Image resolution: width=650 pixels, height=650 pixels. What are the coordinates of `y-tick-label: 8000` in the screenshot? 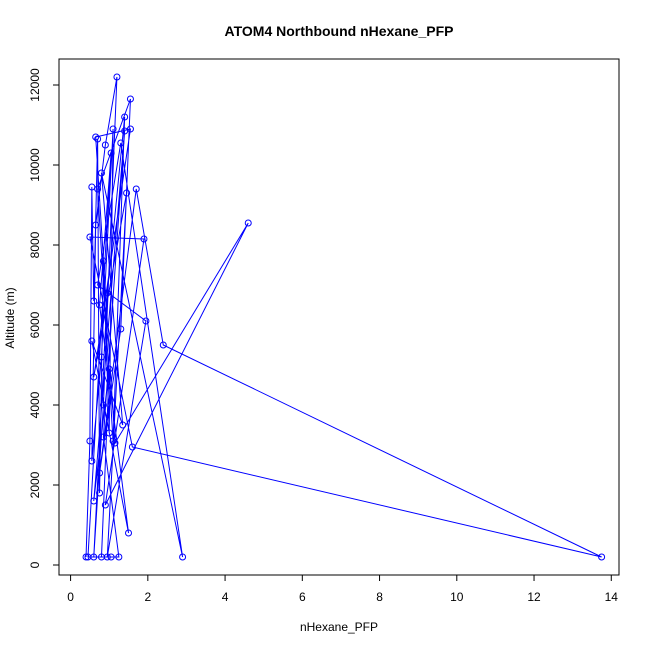 It's located at (35, 244).